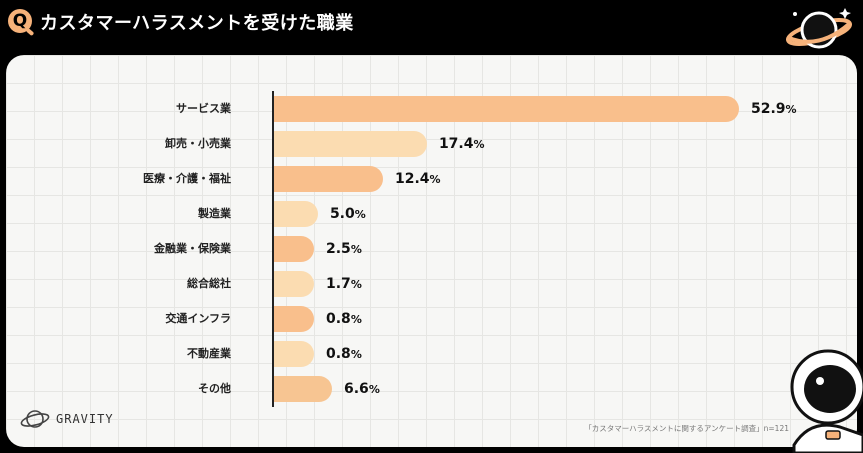  I want to click on category-label: 卸売・小売業, so click(198, 143).